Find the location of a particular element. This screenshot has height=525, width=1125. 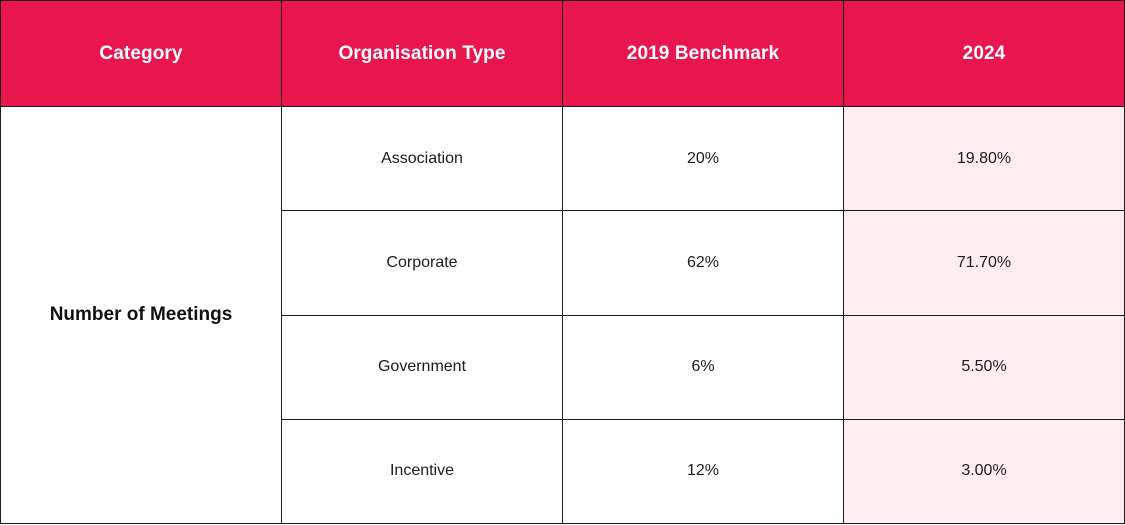

organisation-type-cell: Association is located at coordinates (422, 158).